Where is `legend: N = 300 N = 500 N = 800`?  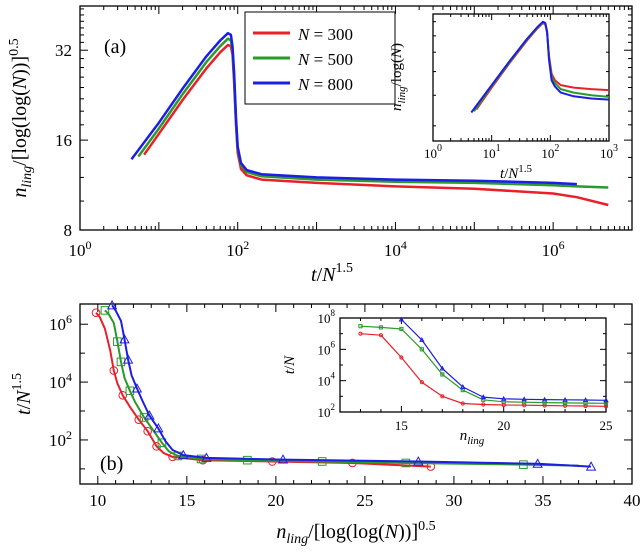 legend: N = 300 N = 500 N = 800 is located at coordinates (320, 58).